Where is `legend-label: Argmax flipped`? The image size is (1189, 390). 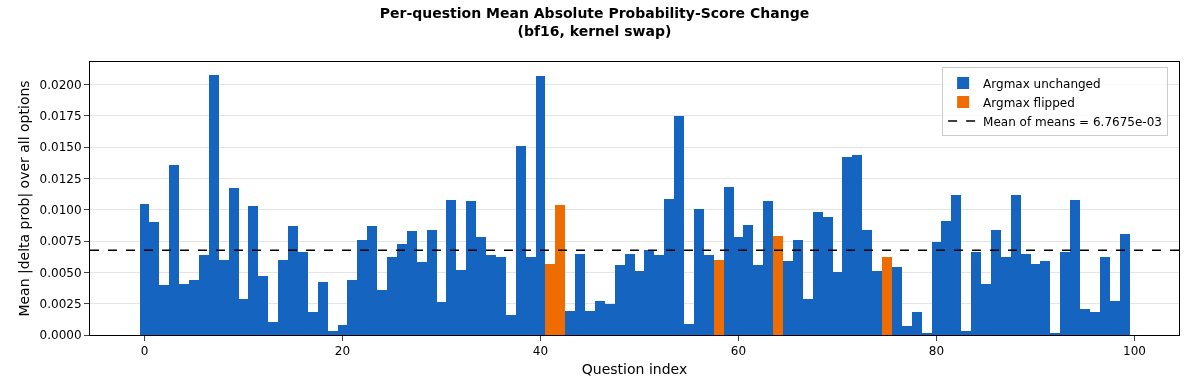 legend-label: Argmax flipped is located at coordinates (1029, 102).